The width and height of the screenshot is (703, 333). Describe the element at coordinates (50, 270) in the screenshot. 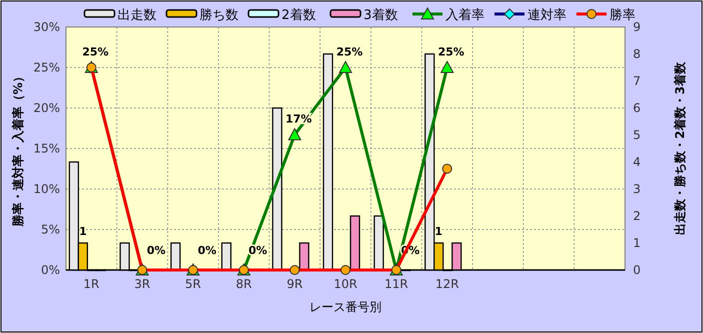

I see `y-tick-label: 0%` at that location.